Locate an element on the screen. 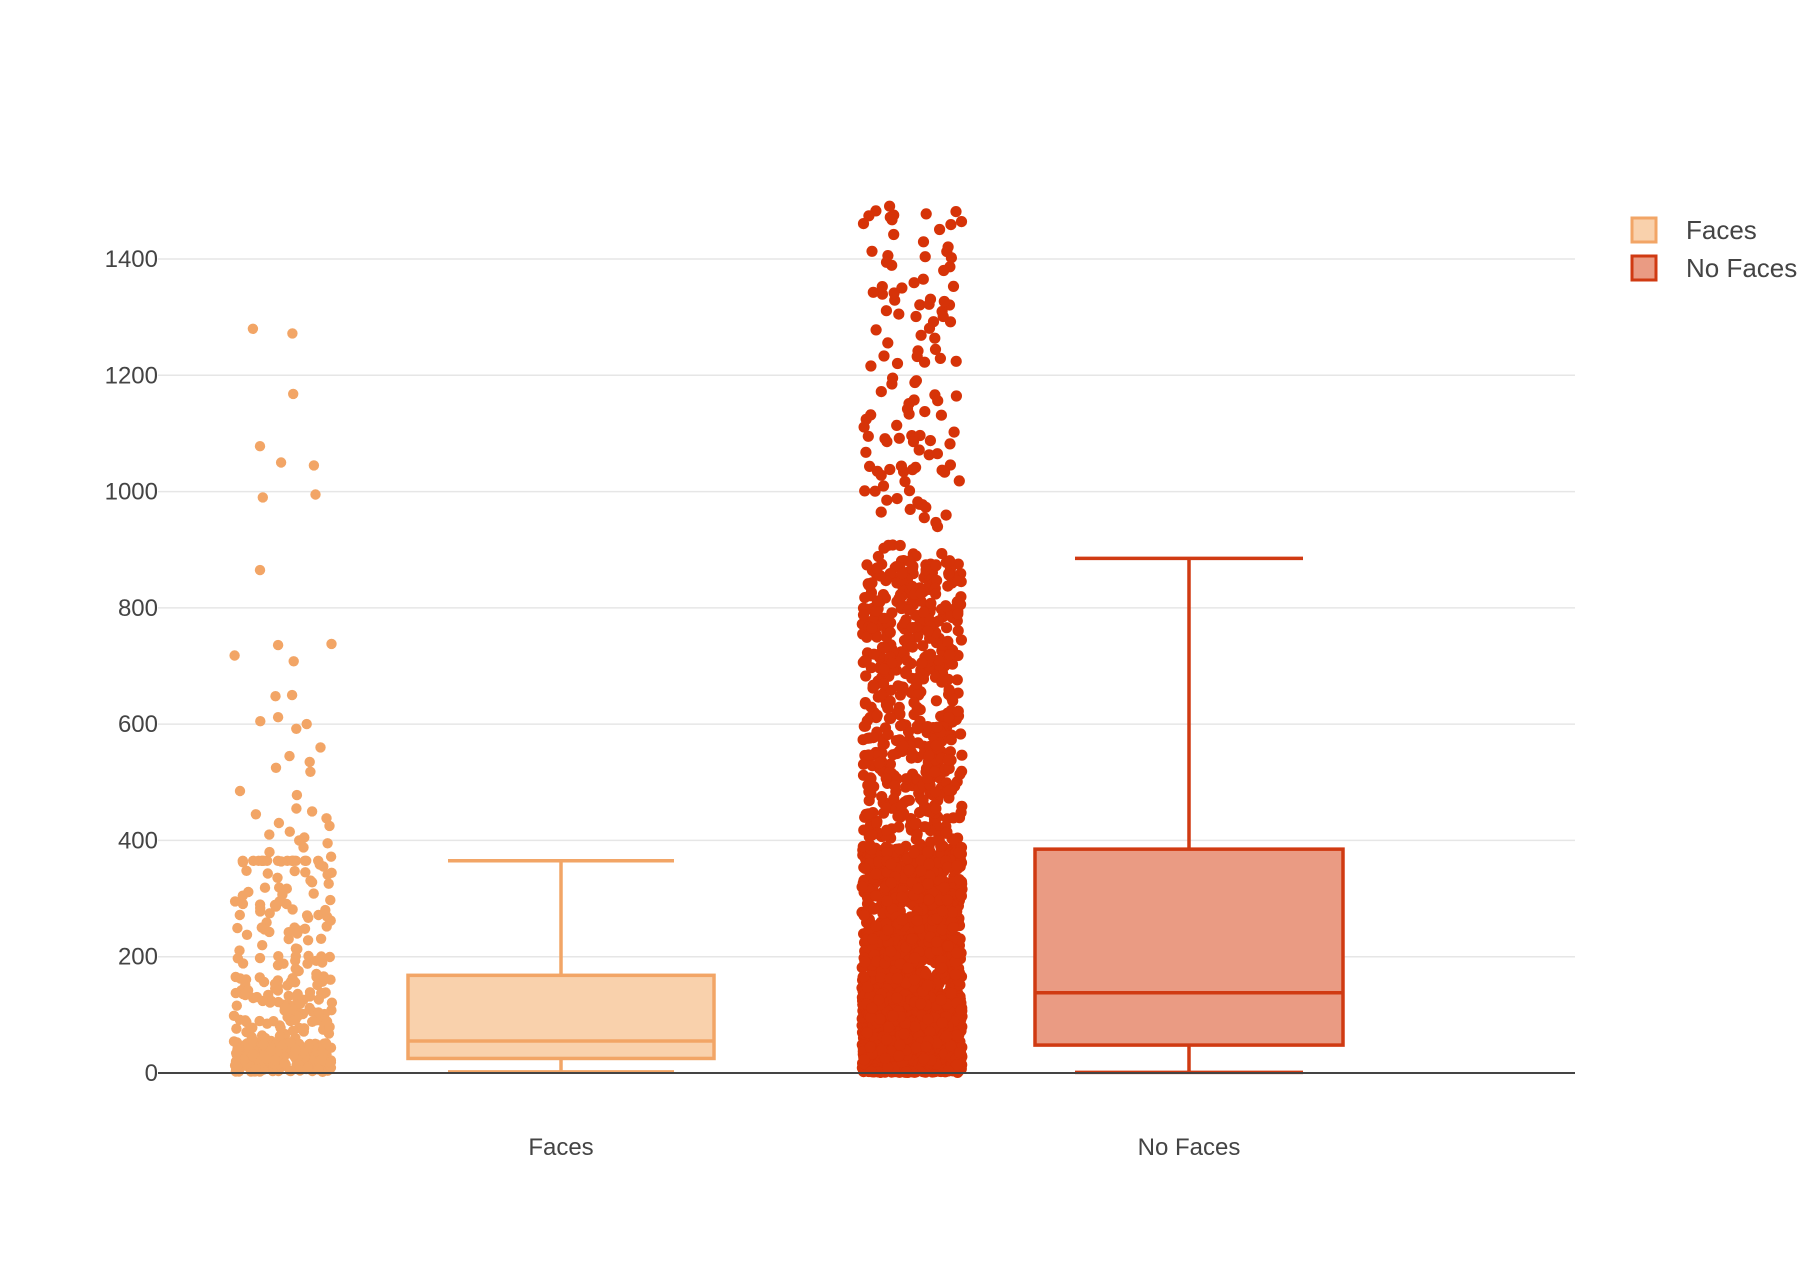  y-tick-label: 1400 is located at coordinates (131, 259).